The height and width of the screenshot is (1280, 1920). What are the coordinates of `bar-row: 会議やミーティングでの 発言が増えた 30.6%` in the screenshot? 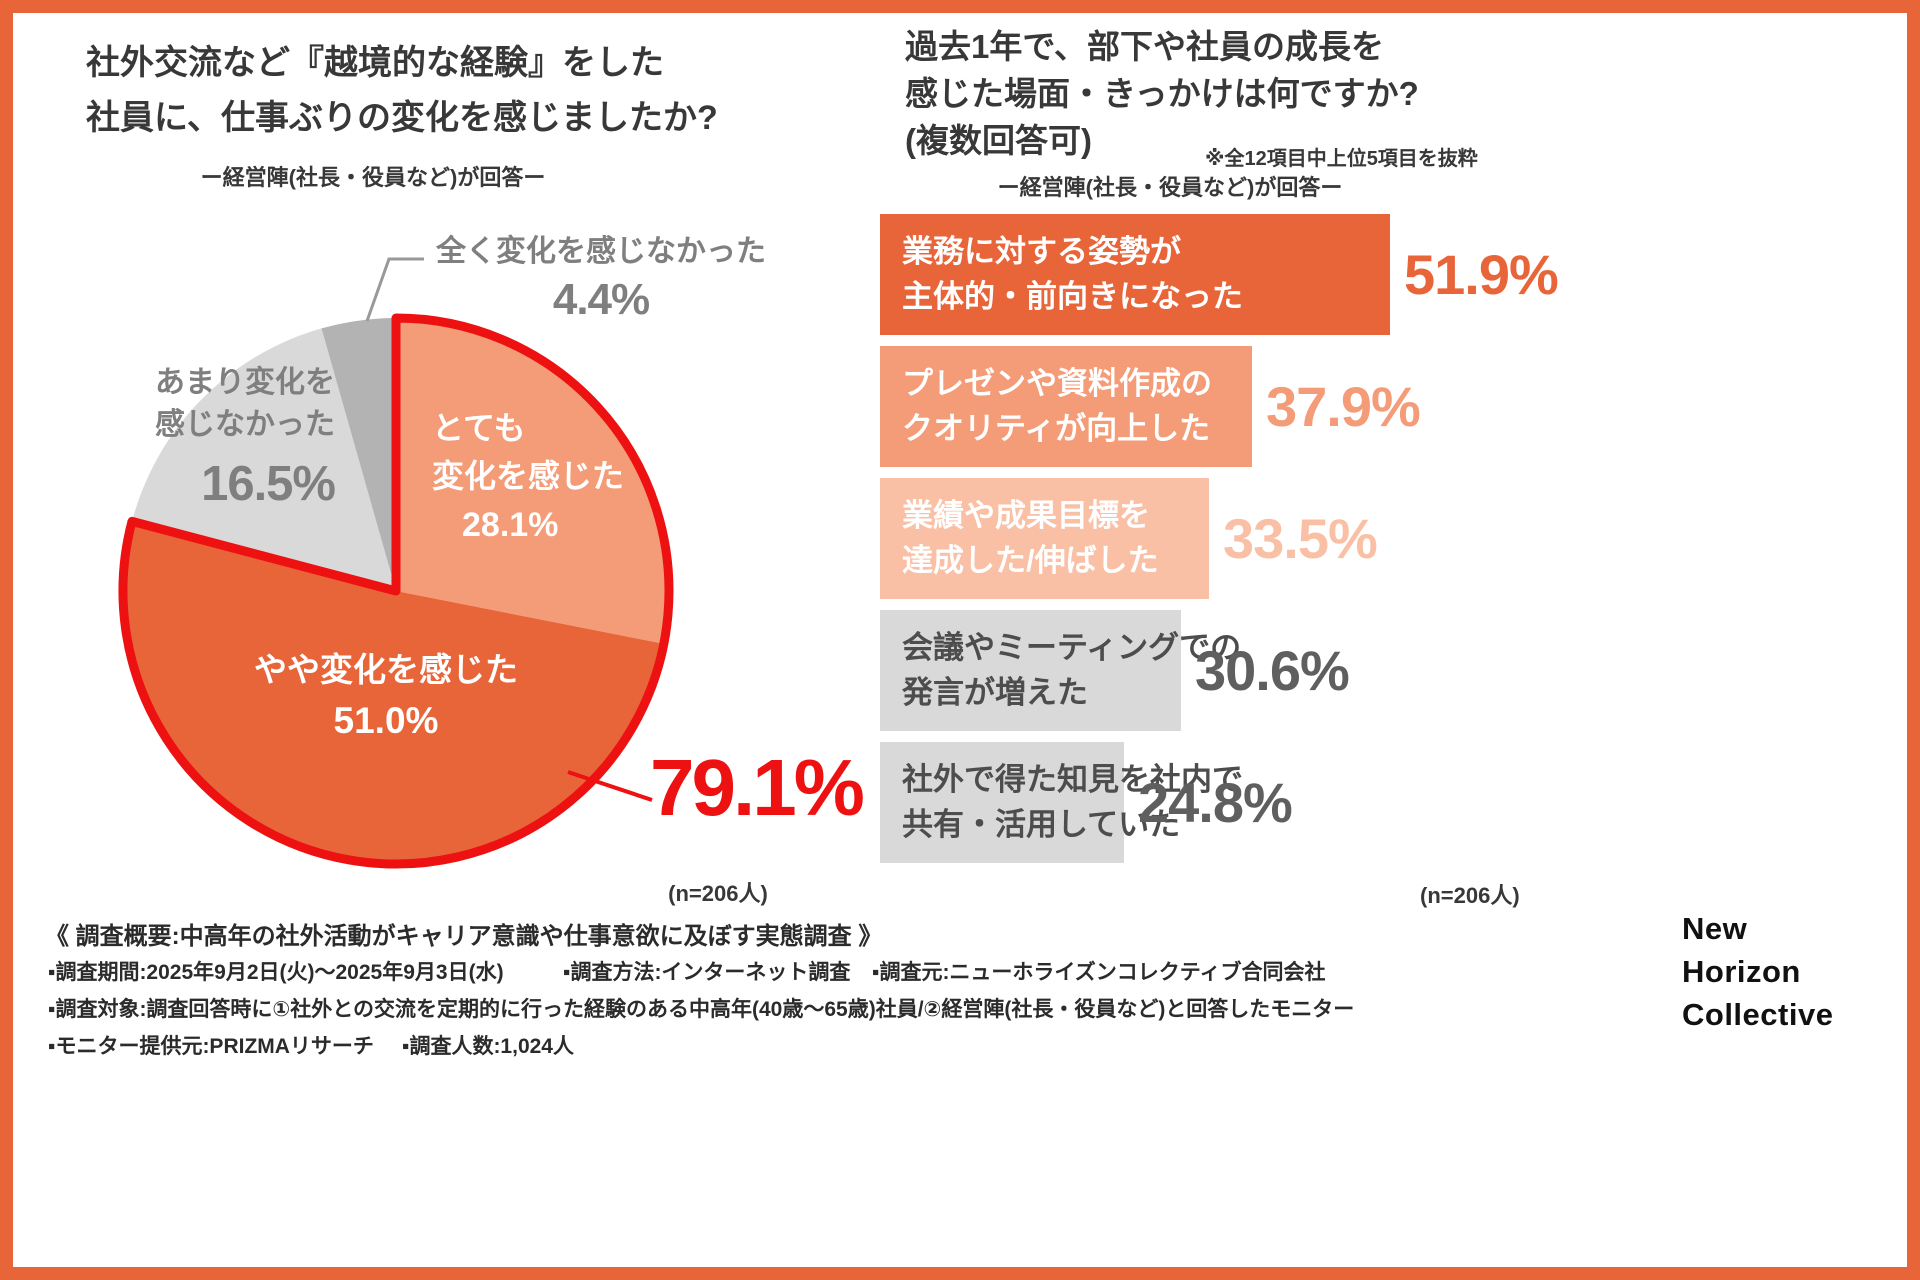 It's located at (1219, 670).